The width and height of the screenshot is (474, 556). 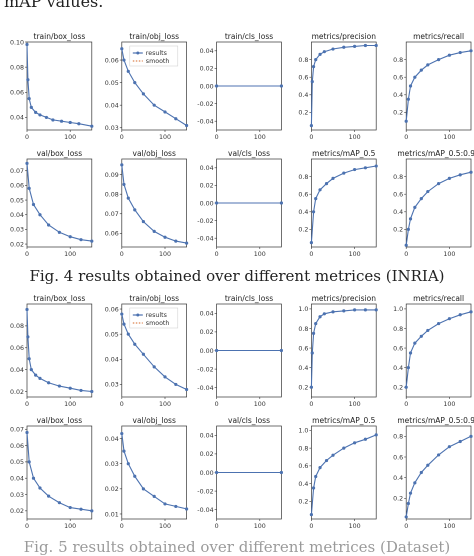 What do you see at coordinates (435, 420) in the screenshot?
I see `subplot-title: metrics/mAP_0.5:0.95` at bounding box center [435, 420].